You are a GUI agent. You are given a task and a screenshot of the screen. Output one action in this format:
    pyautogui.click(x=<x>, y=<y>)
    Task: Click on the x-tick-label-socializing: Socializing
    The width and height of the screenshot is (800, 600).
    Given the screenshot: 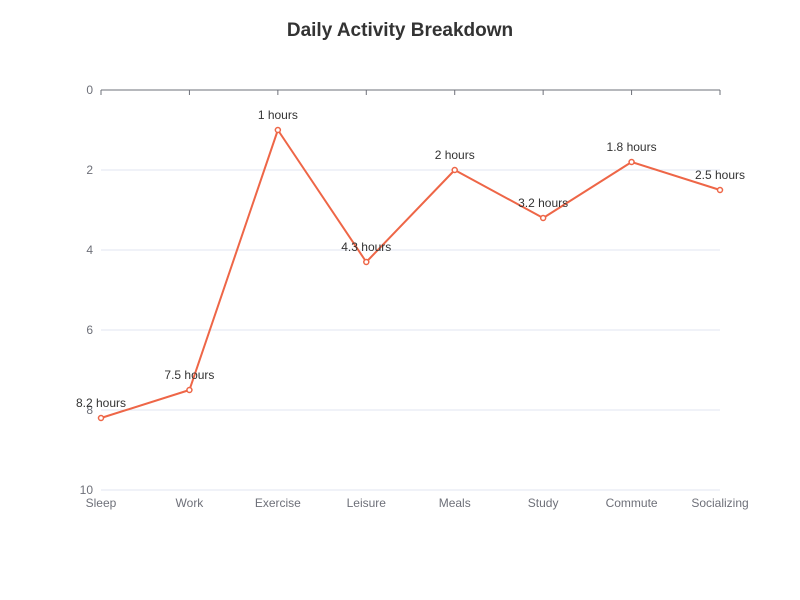 What is the action you would take?
    pyautogui.click(x=719, y=503)
    